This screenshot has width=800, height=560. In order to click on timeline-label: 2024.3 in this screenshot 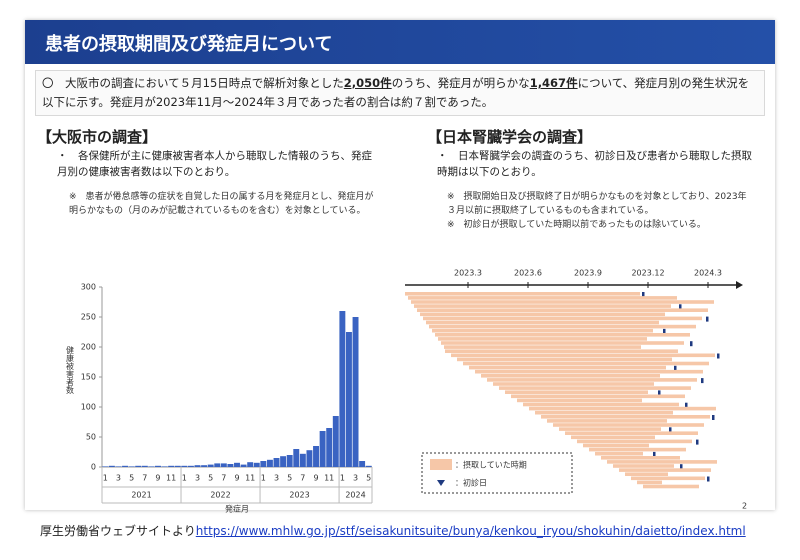, I will do `click(708, 273)`.